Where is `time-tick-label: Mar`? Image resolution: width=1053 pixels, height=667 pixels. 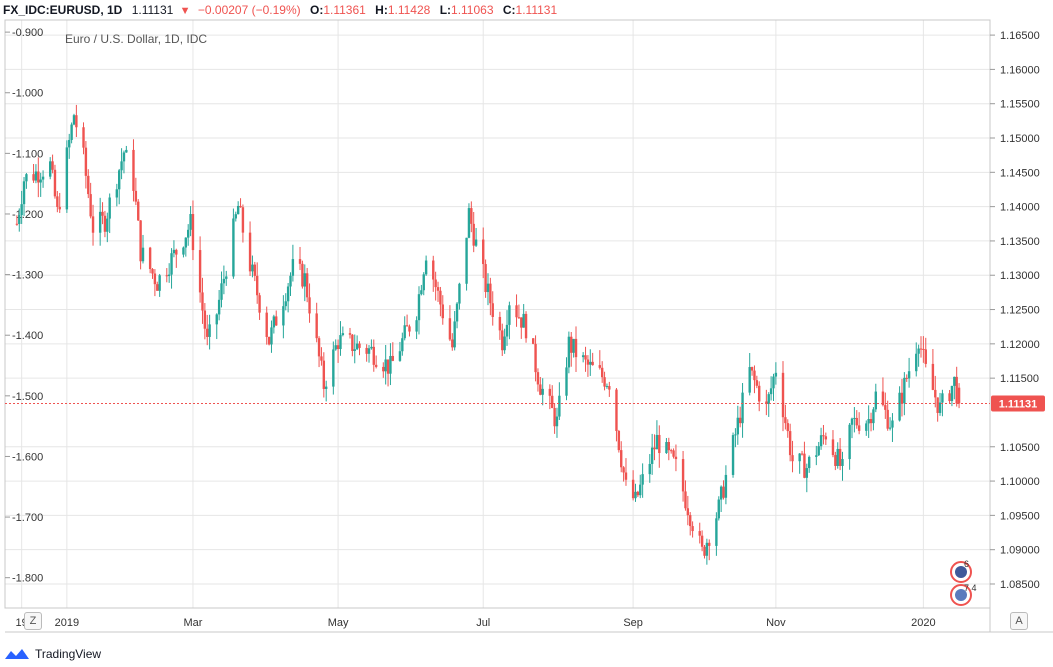
time-tick-label: Mar is located at coordinates (192, 623).